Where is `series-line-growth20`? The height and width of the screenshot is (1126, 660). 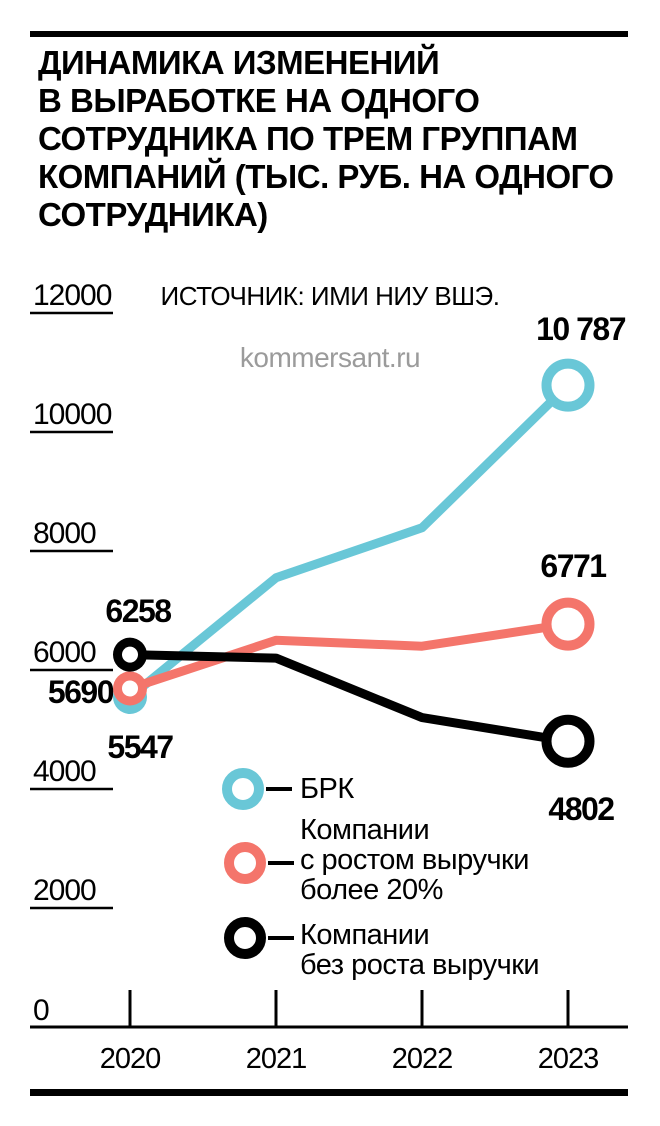
series-line-growth20 is located at coordinates (348, 656).